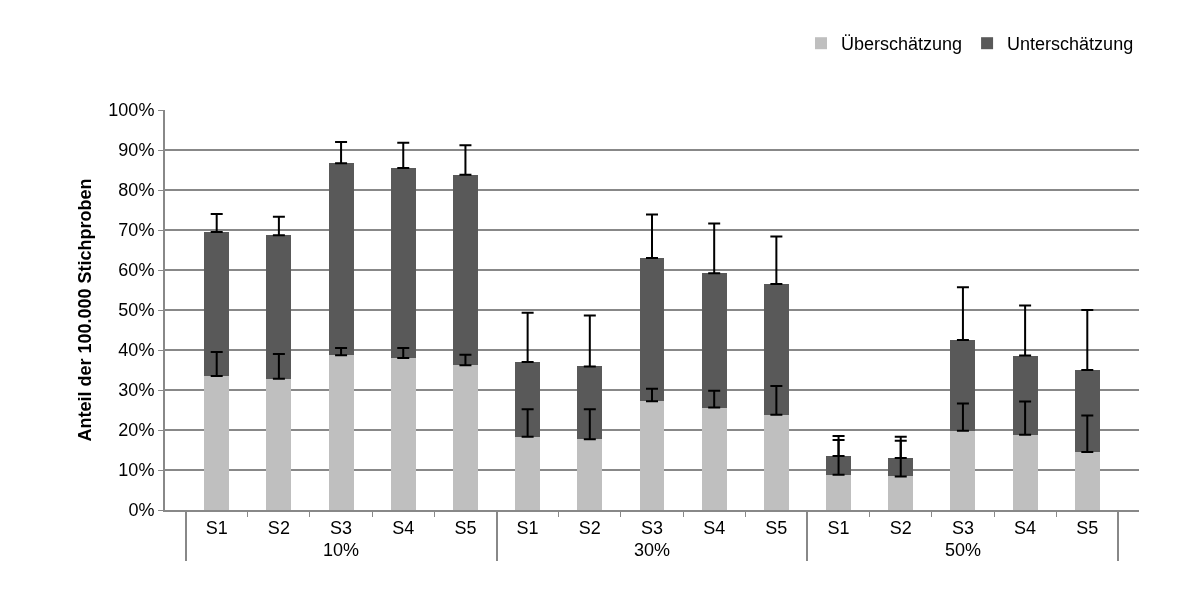 The width and height of the screenshot is (1184, 610). What do you see at coordinates (85, 310) in the screenshot?
I see `y-axis-title: Anteil der 100.000 Stichproben` at bounding box center [85, 310].